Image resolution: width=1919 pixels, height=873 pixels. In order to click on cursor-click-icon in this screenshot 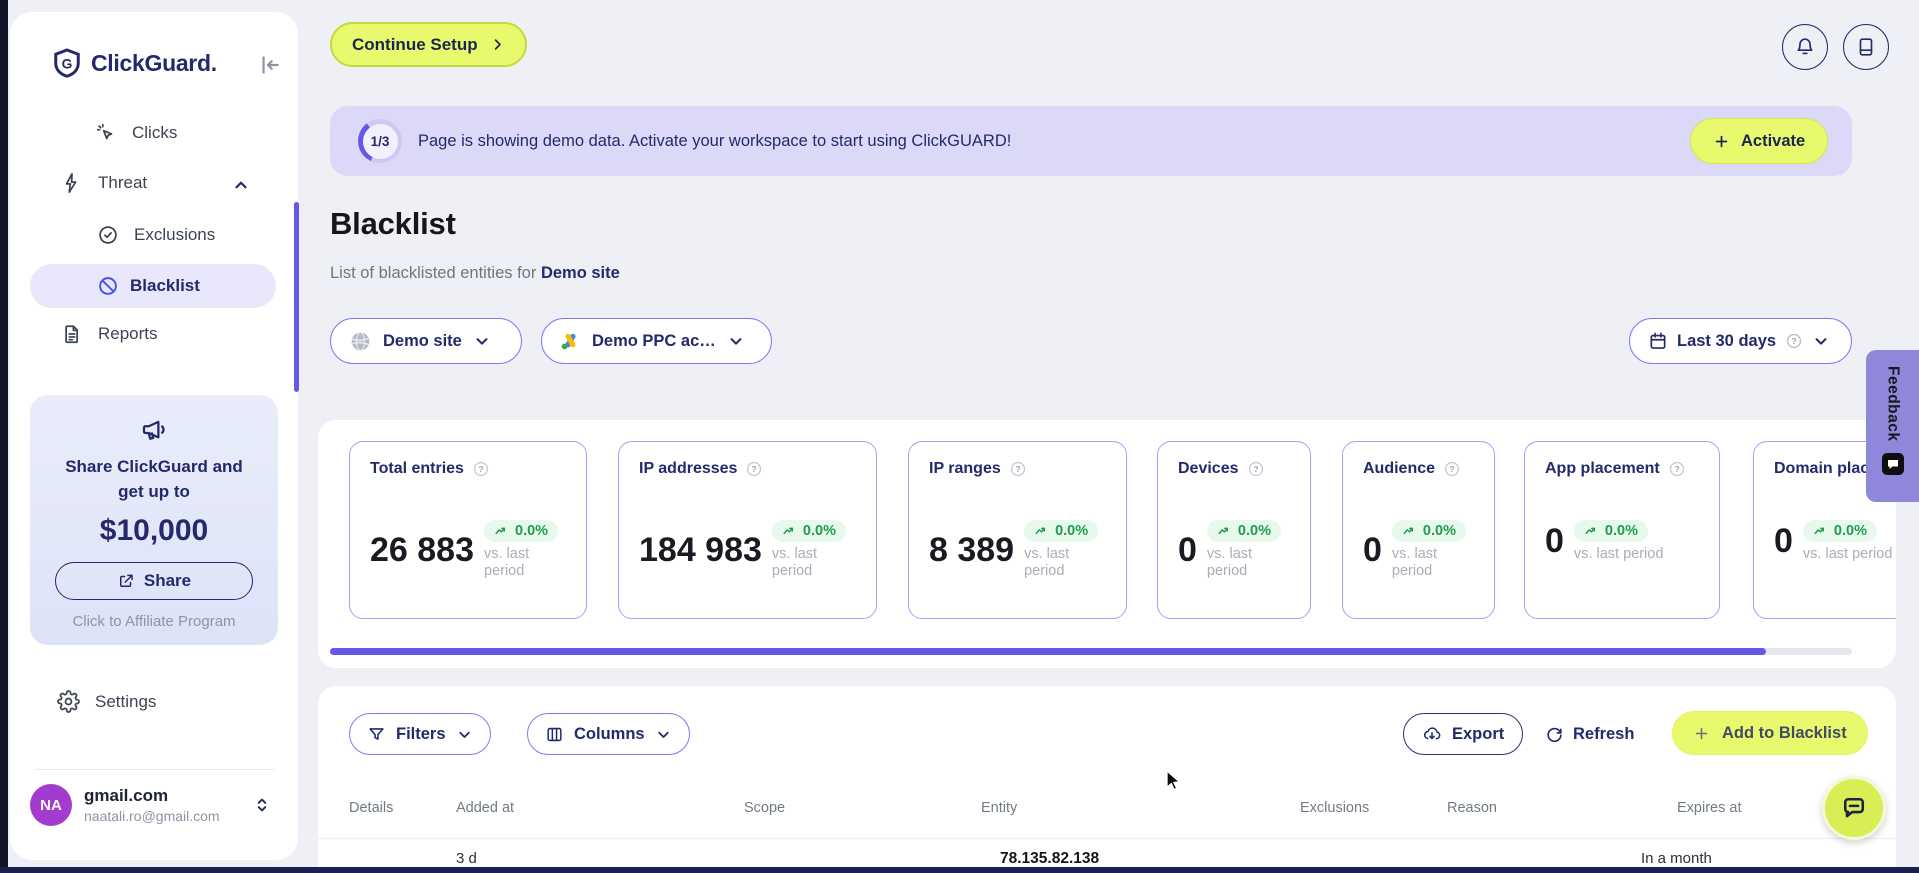, I will do `click(106, 133)`.